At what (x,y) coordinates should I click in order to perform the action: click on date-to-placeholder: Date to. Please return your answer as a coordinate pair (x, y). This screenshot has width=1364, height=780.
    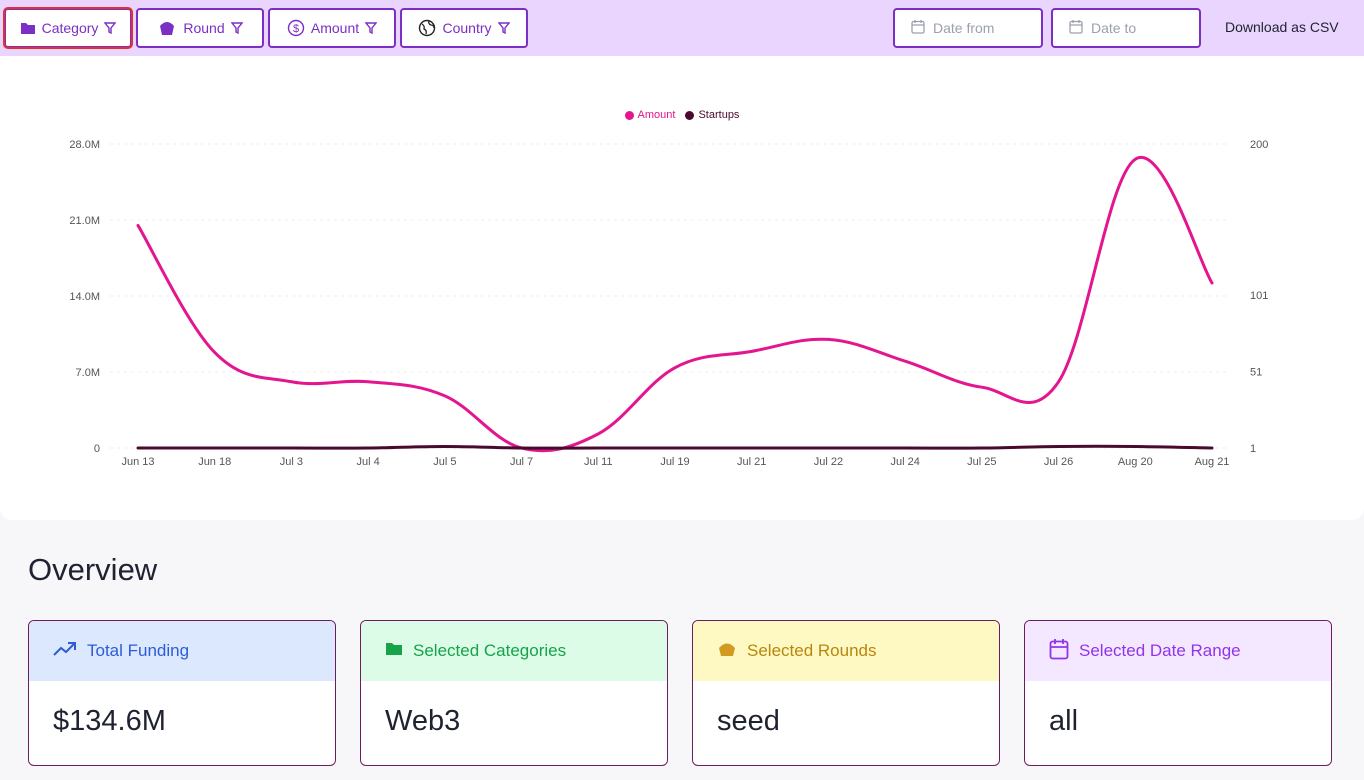
    Looking at the image, I should click on (1114, 28).